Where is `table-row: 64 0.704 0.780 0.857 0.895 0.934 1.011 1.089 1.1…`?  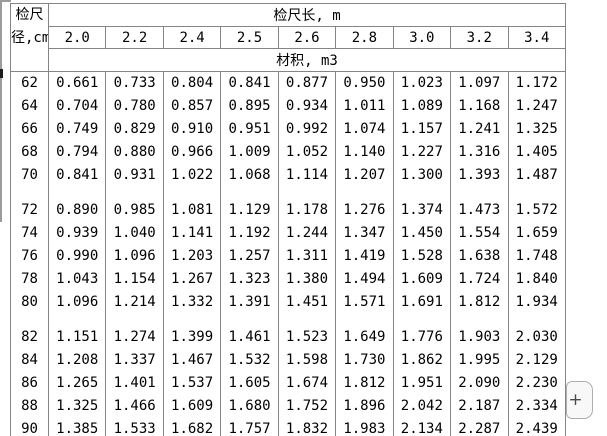 table-row: 64 0.704 0.780 0.857 0.895 0.934 1.011 1.089 1.1… is located at coordinates (288, 106).